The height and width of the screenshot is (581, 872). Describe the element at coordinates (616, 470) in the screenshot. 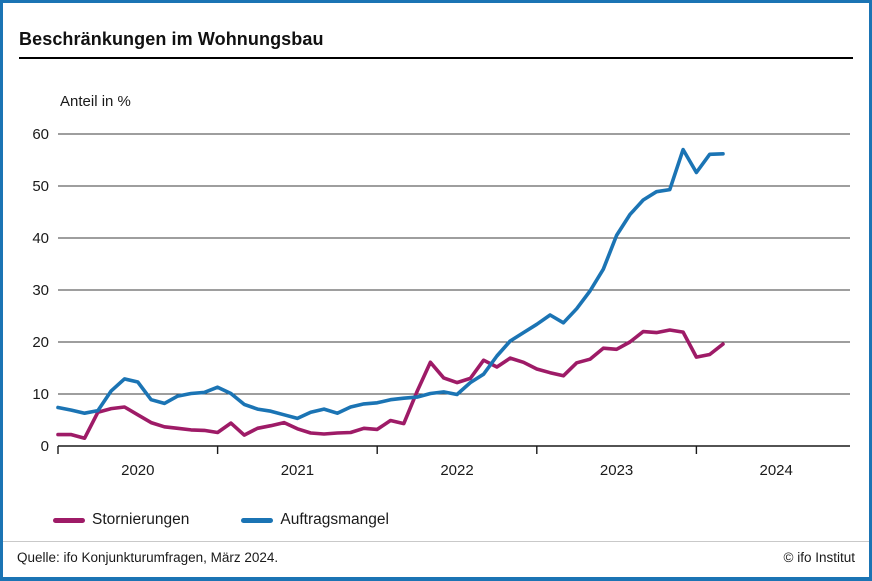

I see `svg-text: 2023` at that location.